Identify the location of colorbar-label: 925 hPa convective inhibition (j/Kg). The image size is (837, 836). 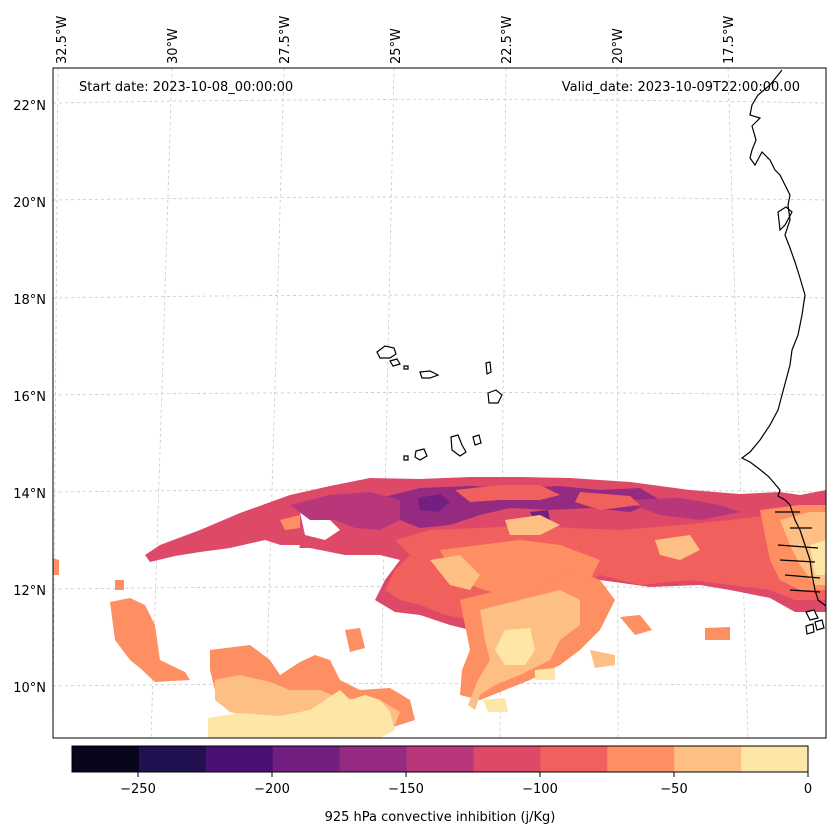
(440, 817).